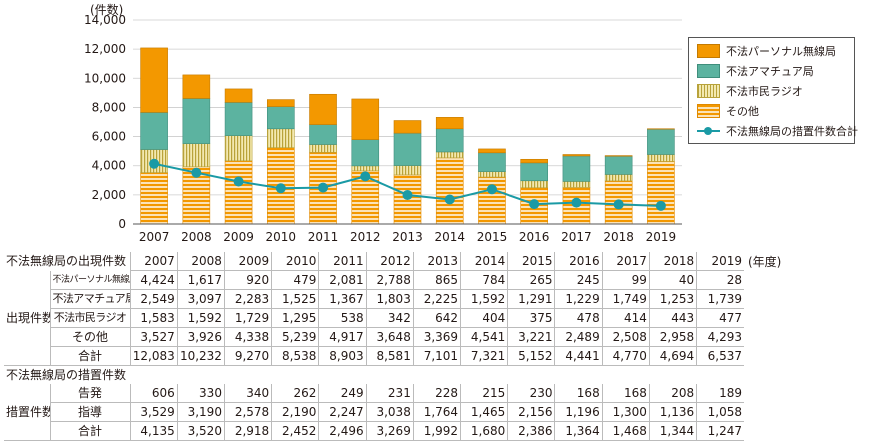 This screenshot has width=880, height=441. Describe the element at coordinates (531, 280) in the screenshot. I see `table-cell: 265` at that location.